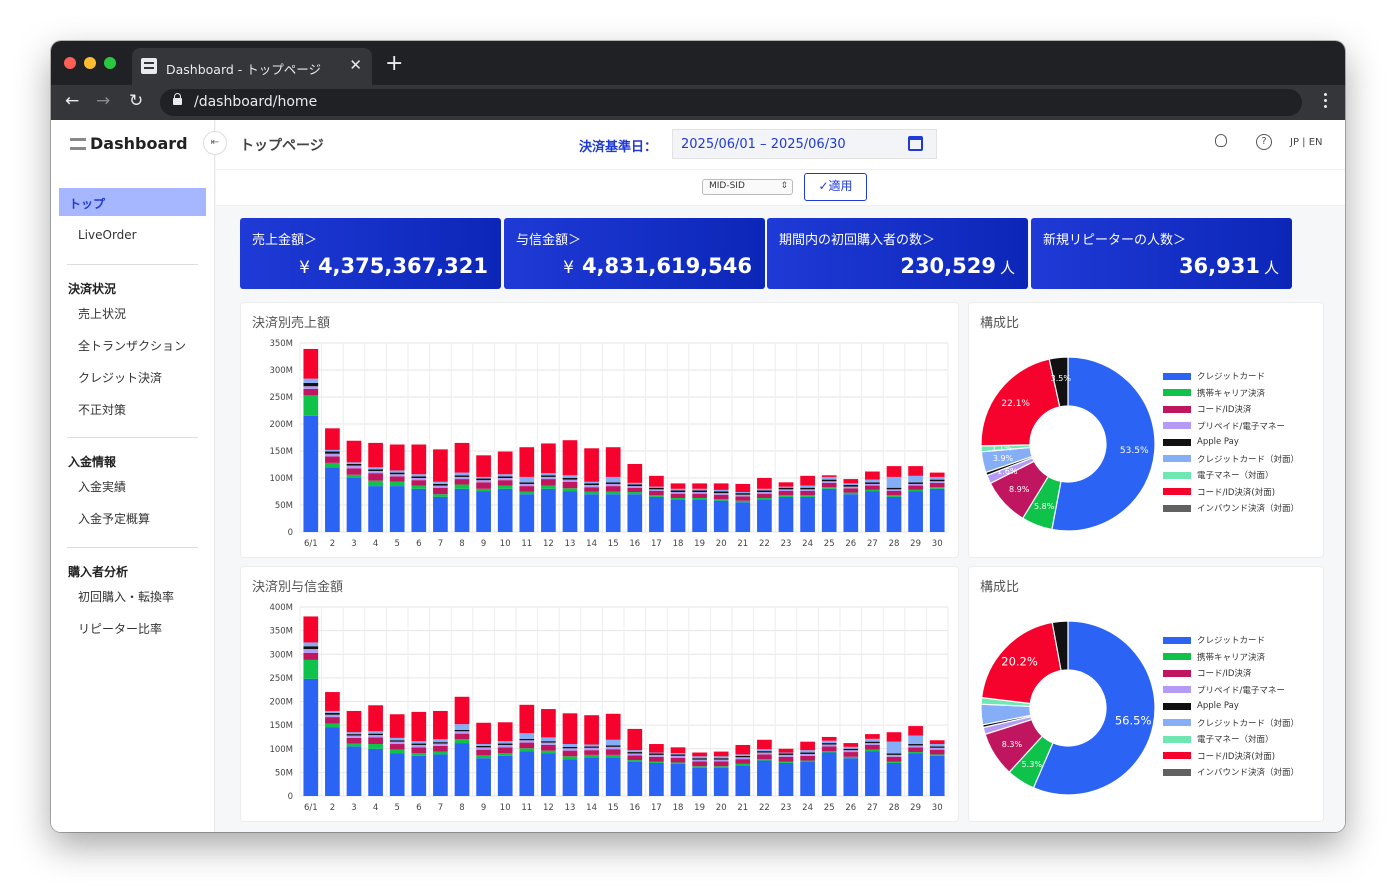  Describe the element at coordinates (1231, 640) in the screenshot. I see `legend-item: クレジットカード` at that location.